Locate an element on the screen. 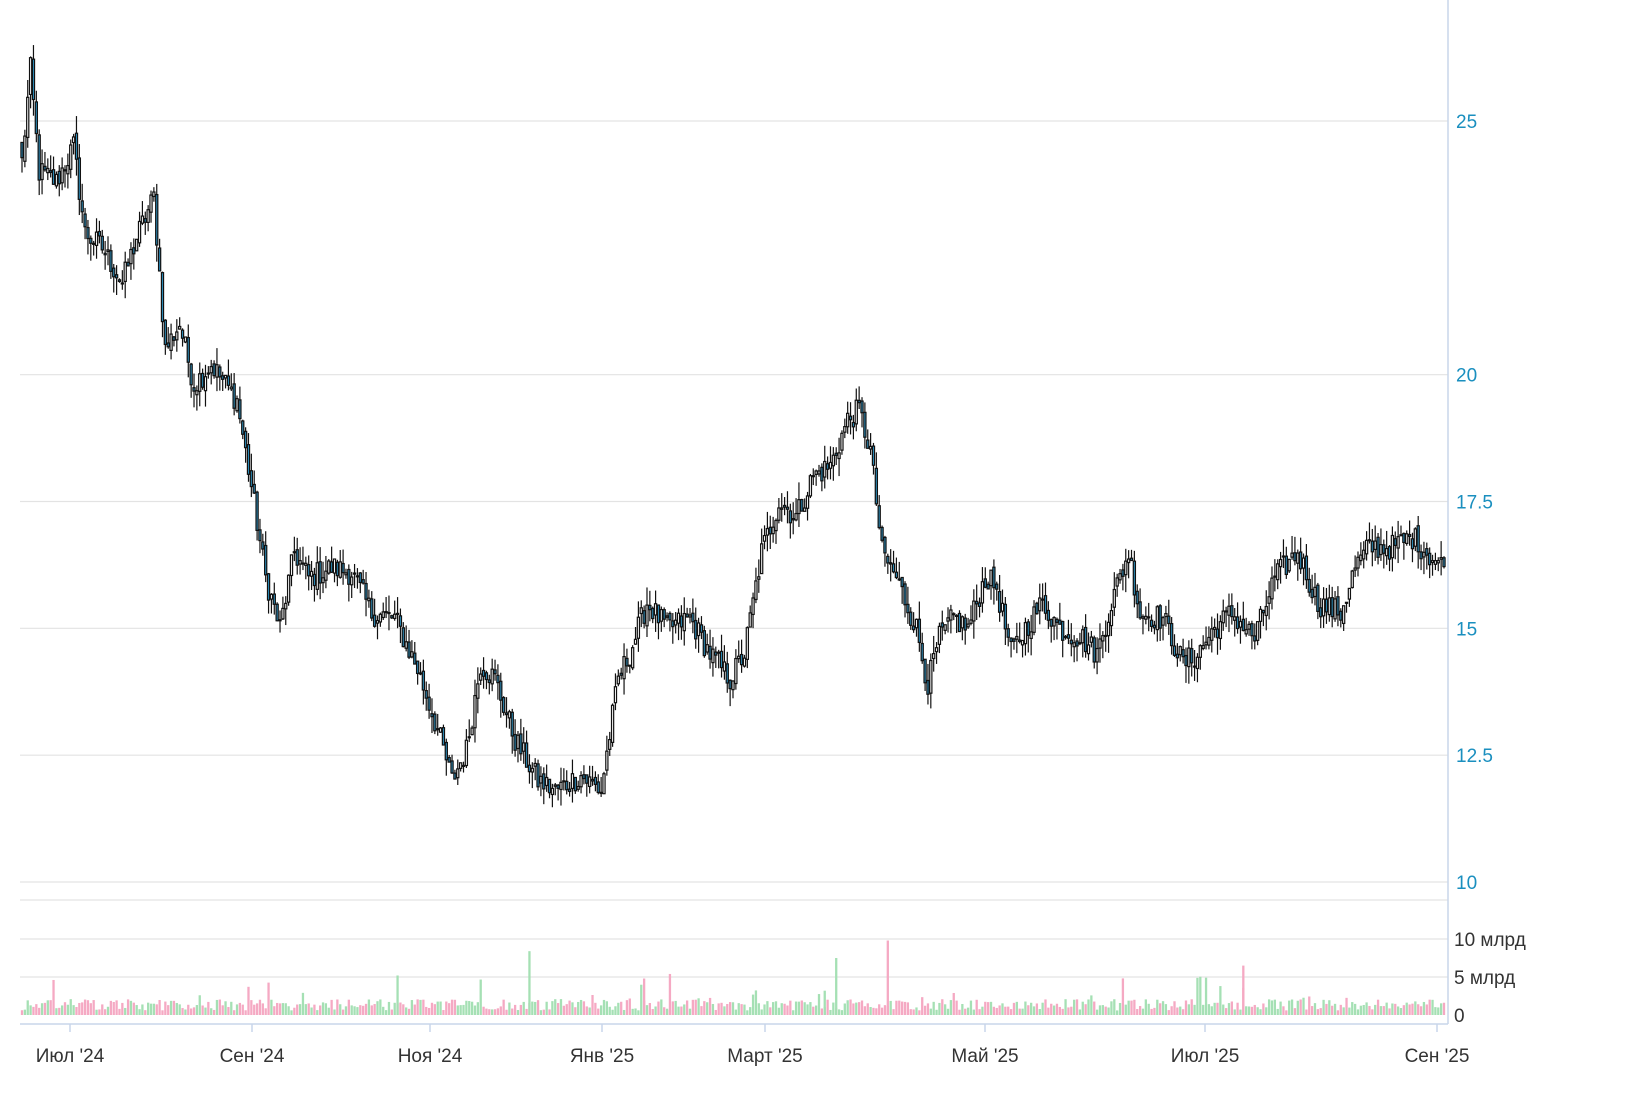  x-tick-label: Сен '24 is located at coordinates (252, 1056).